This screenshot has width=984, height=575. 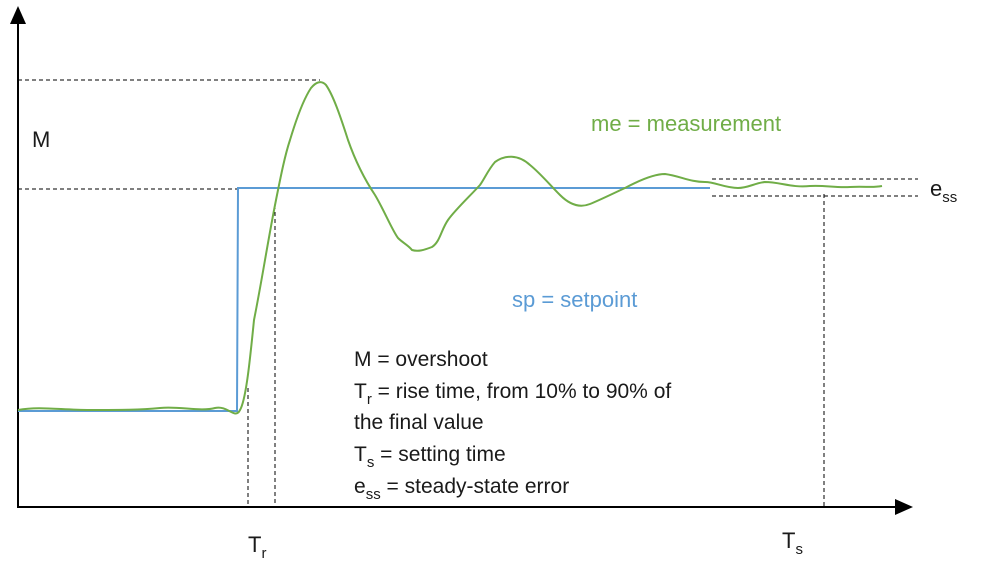 What do you see at coordinates (421, 359) in the screenshot?
I see `legend-overshoot: M = overshoot` at bounding box center [421, 359].